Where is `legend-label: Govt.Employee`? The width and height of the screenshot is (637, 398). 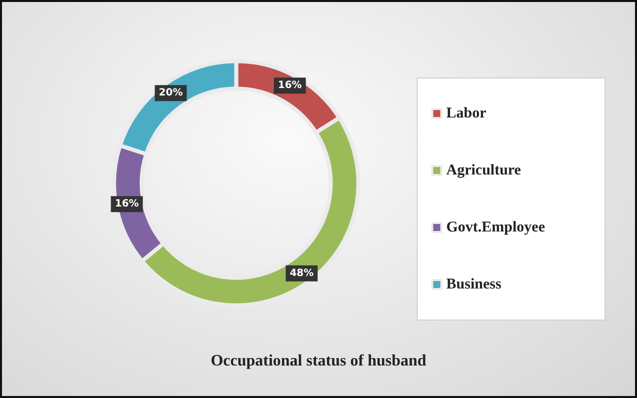 legend-label: Govt.Employee is located at coordinates (496, 228).